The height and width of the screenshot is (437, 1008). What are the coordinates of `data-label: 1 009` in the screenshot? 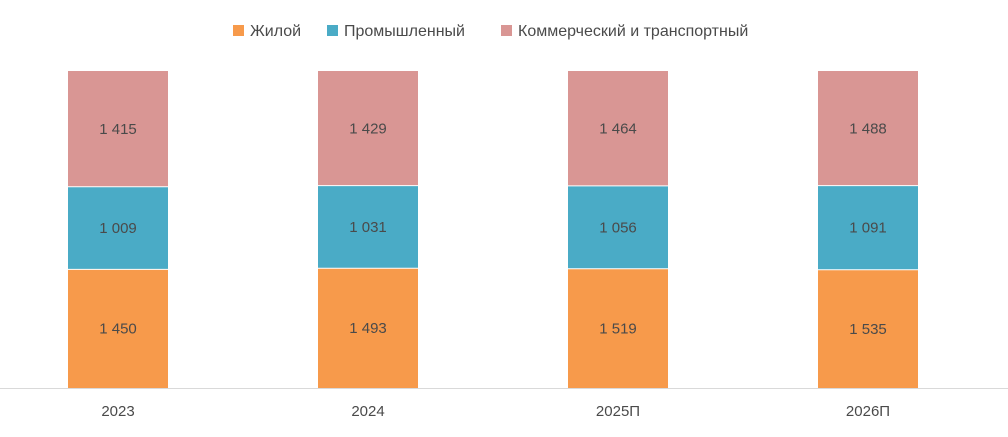 It's located at (118, 228).